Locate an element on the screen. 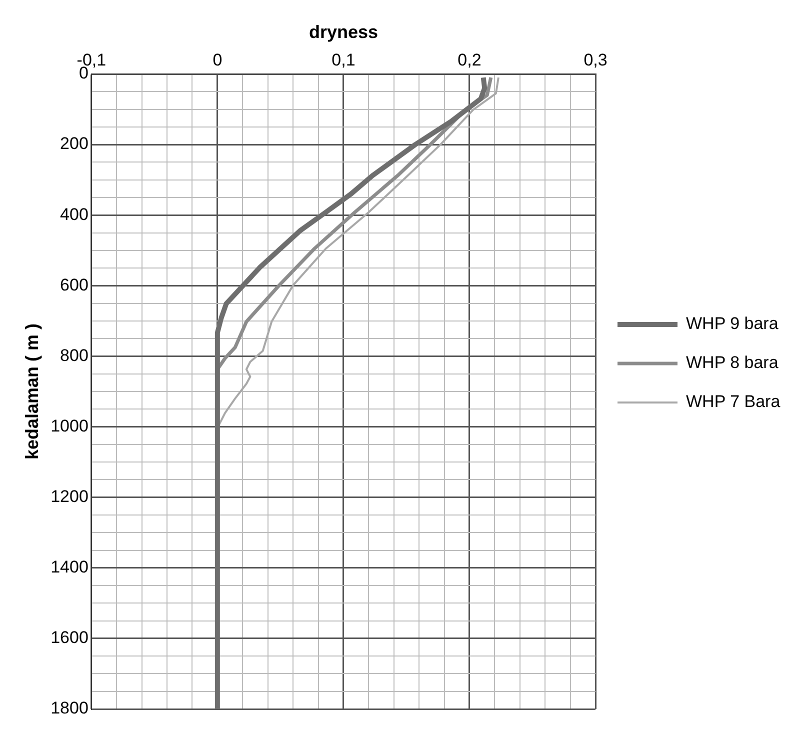 This screenshot has height=733, width=807. y-tick-label: 1600 is located at coordinates (69, 638).